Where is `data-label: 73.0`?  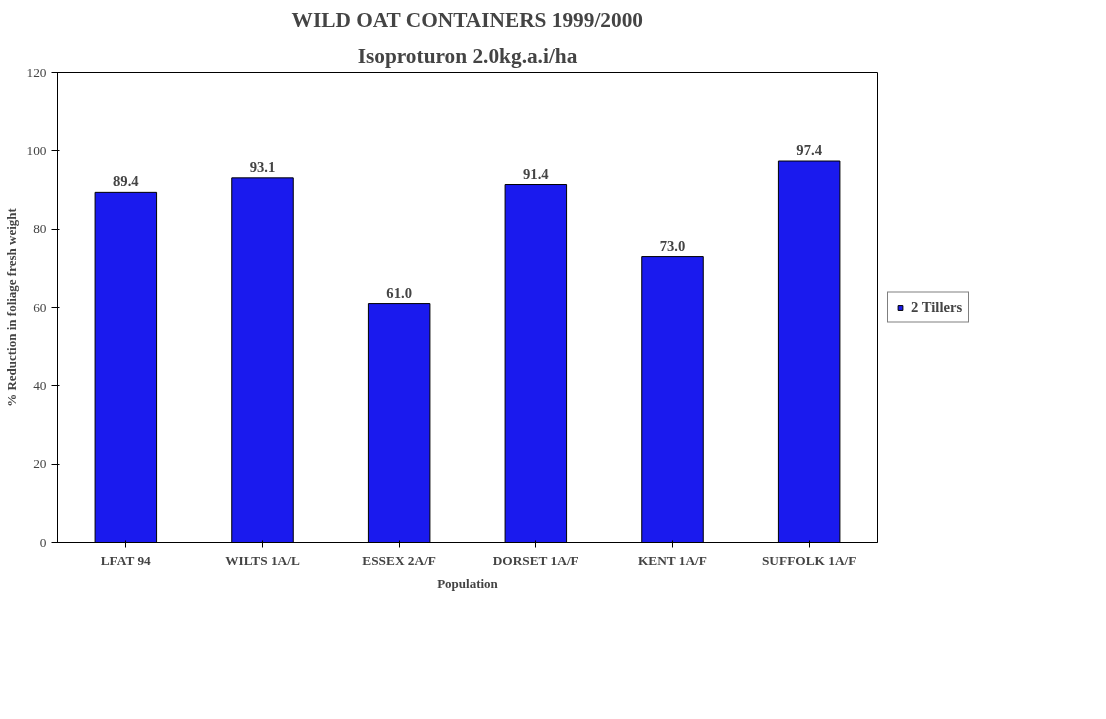
data-label: 73.0 is located at coordinates (672, 245).